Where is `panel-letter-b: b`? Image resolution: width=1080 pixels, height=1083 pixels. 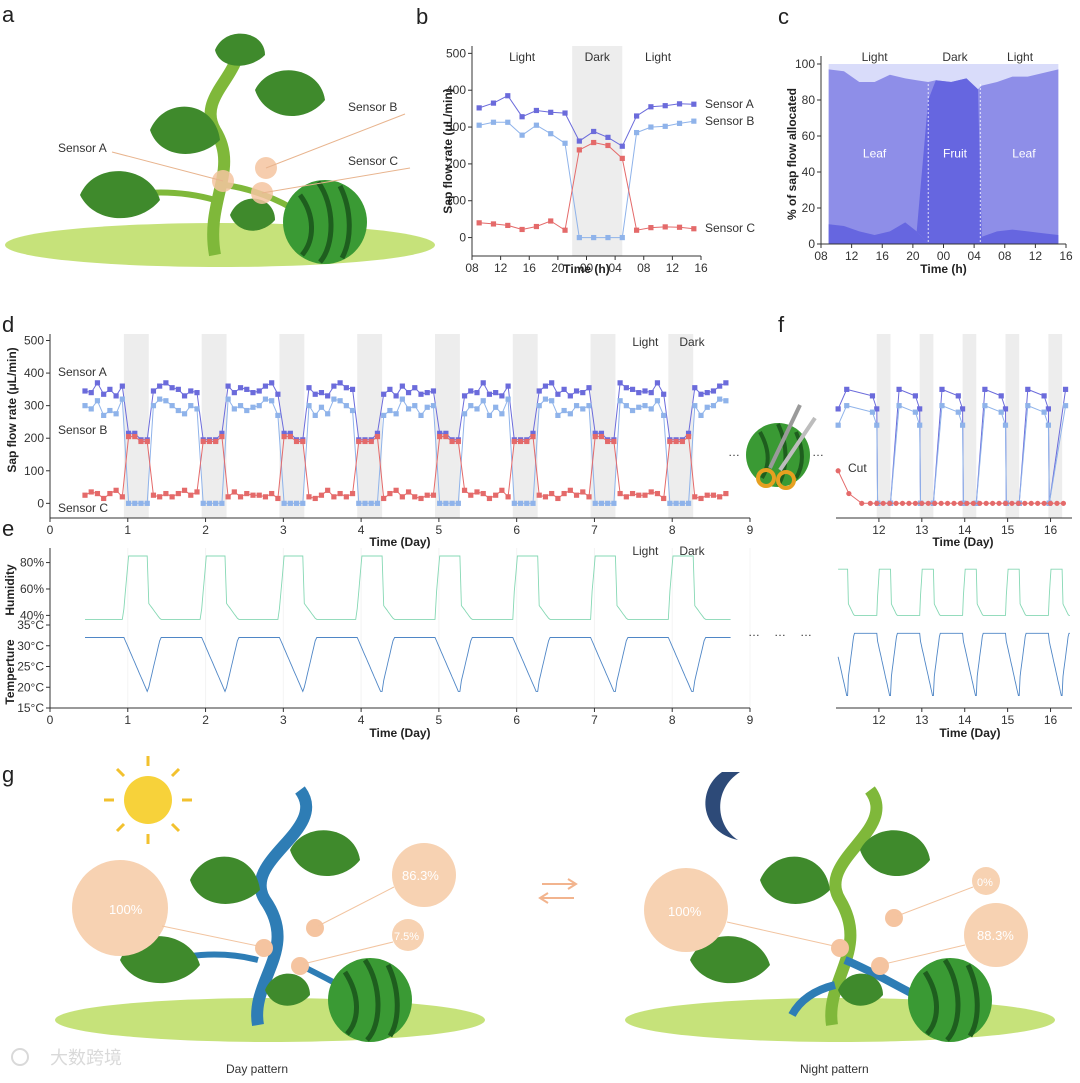
panel-letter-b: b is located at coordinates (422, 16).